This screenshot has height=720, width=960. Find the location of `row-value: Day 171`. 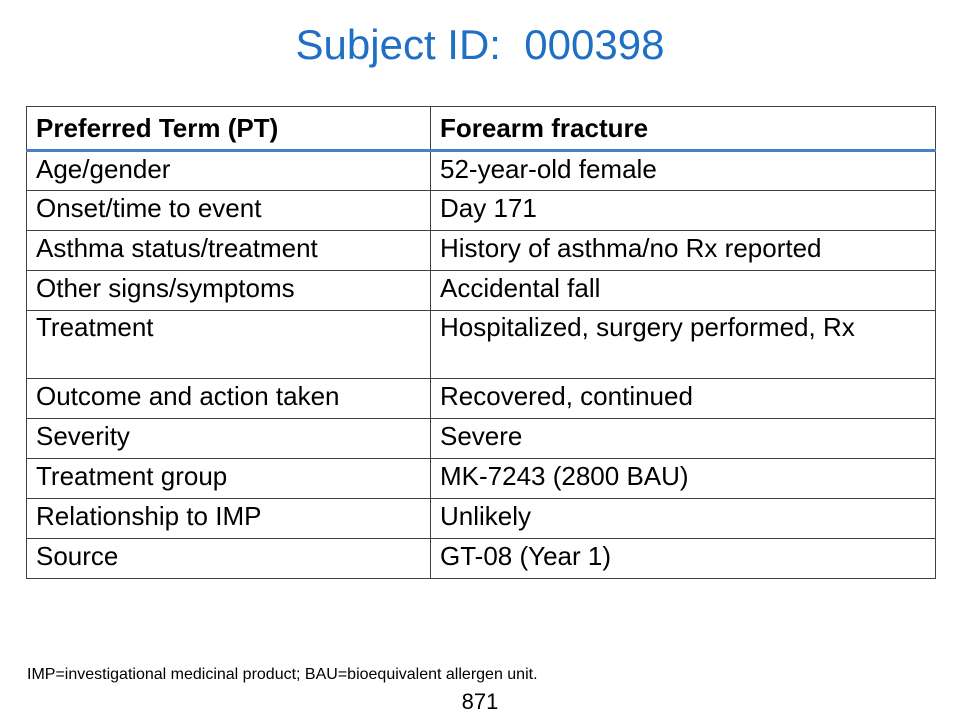

row-value: Day 171 is located at coordinates (683, 210).